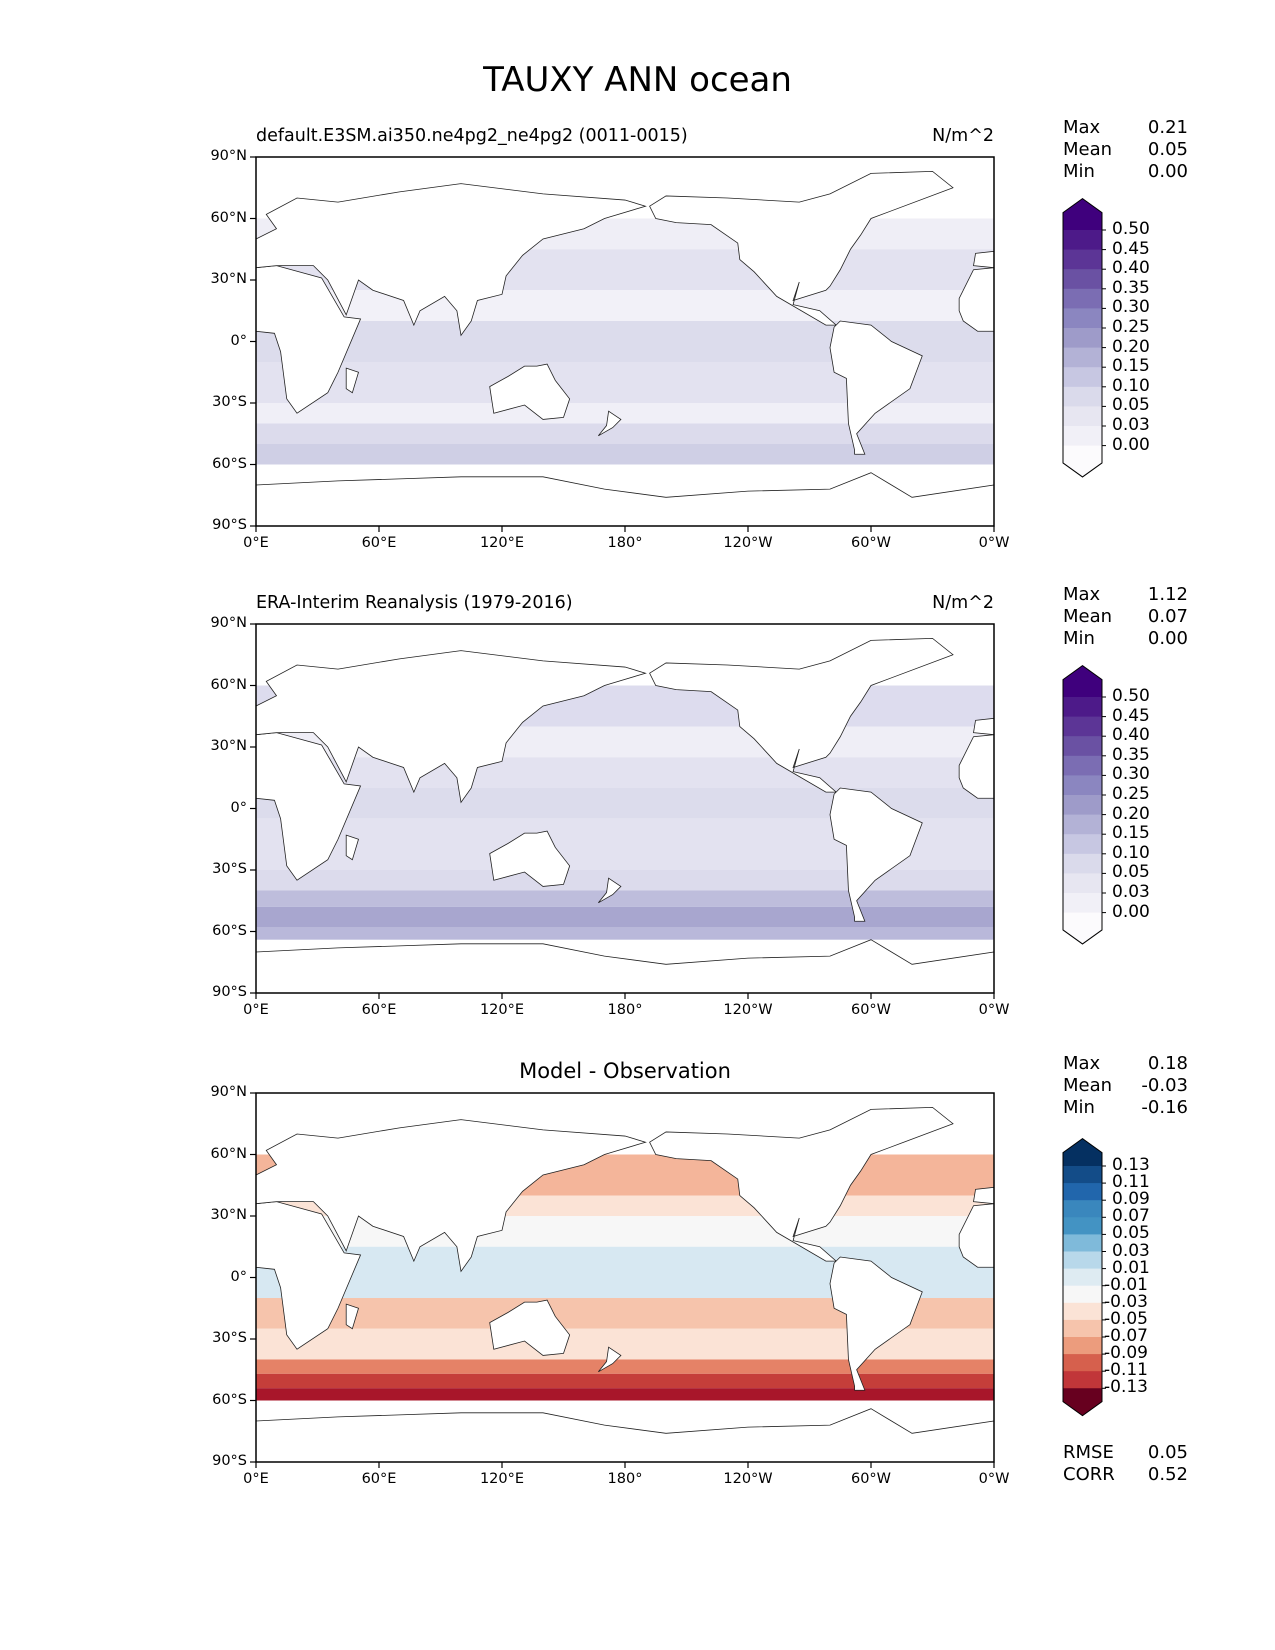 The height and width of the screenshot is (1650, 1275). What do you see at coordinates (1131, 385) in the screenshot?
I see `colorbar-label: 0.10` at bounding box center [1131, 385].